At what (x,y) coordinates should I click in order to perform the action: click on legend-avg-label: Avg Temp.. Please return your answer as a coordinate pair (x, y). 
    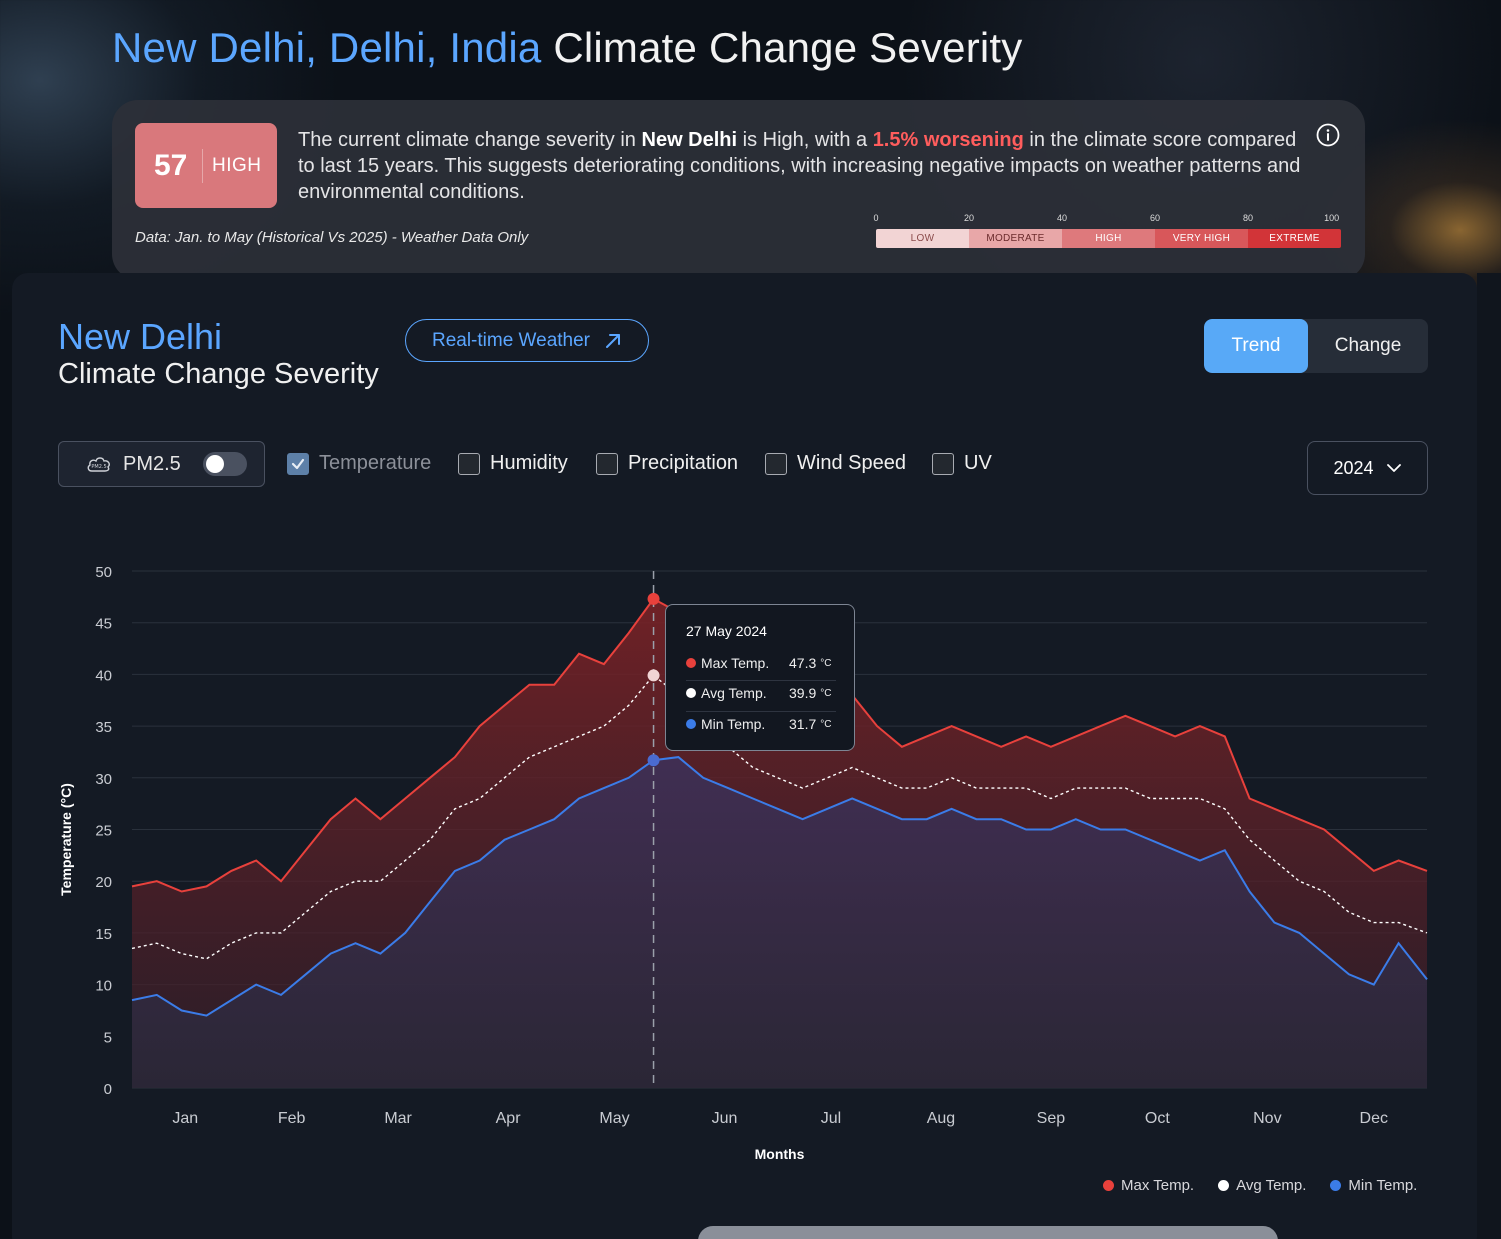
    Looking at the image, I should click on (1271, 1185).